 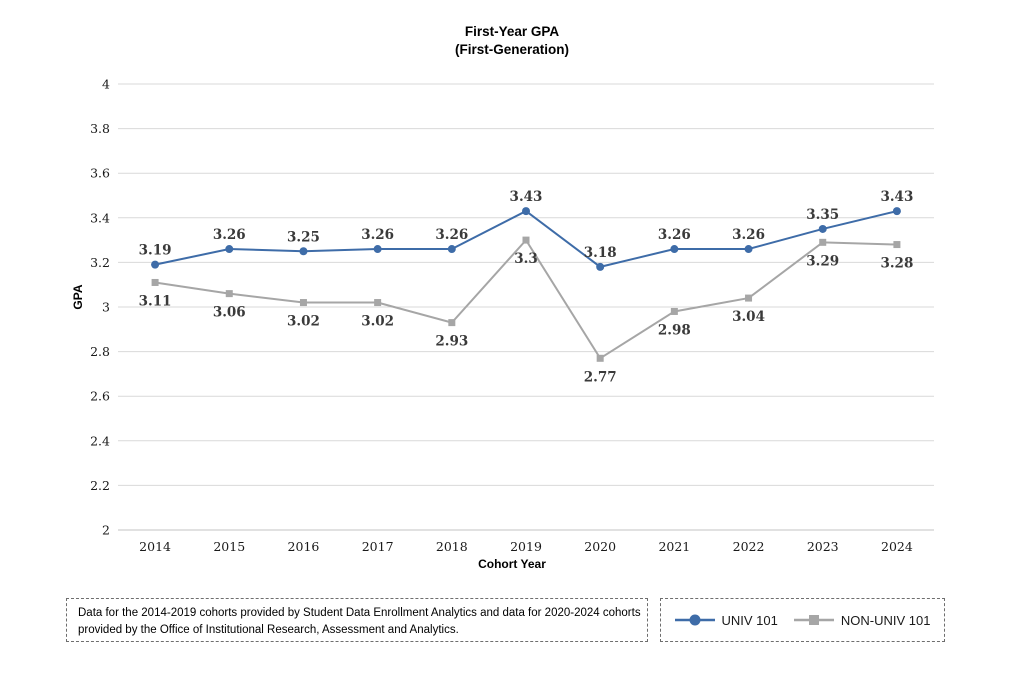 What do you see at coordinates (155, 546) in the screenshot?
I see `x-tick-label: 2014` at bounding box center [155, 546].